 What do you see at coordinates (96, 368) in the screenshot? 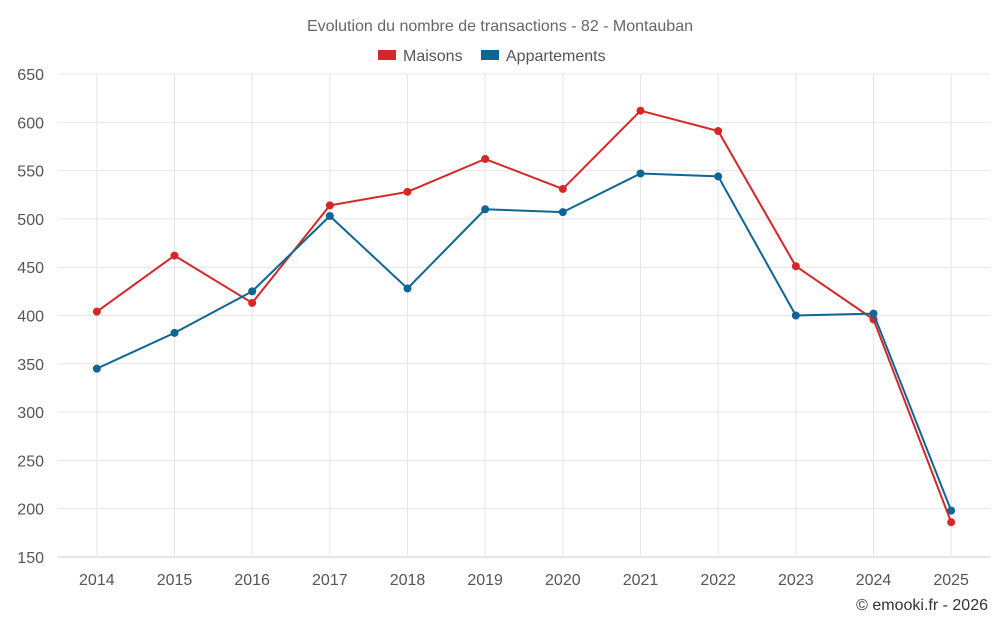
I see `point-appartements-2014` at bounding box center [96, 368].